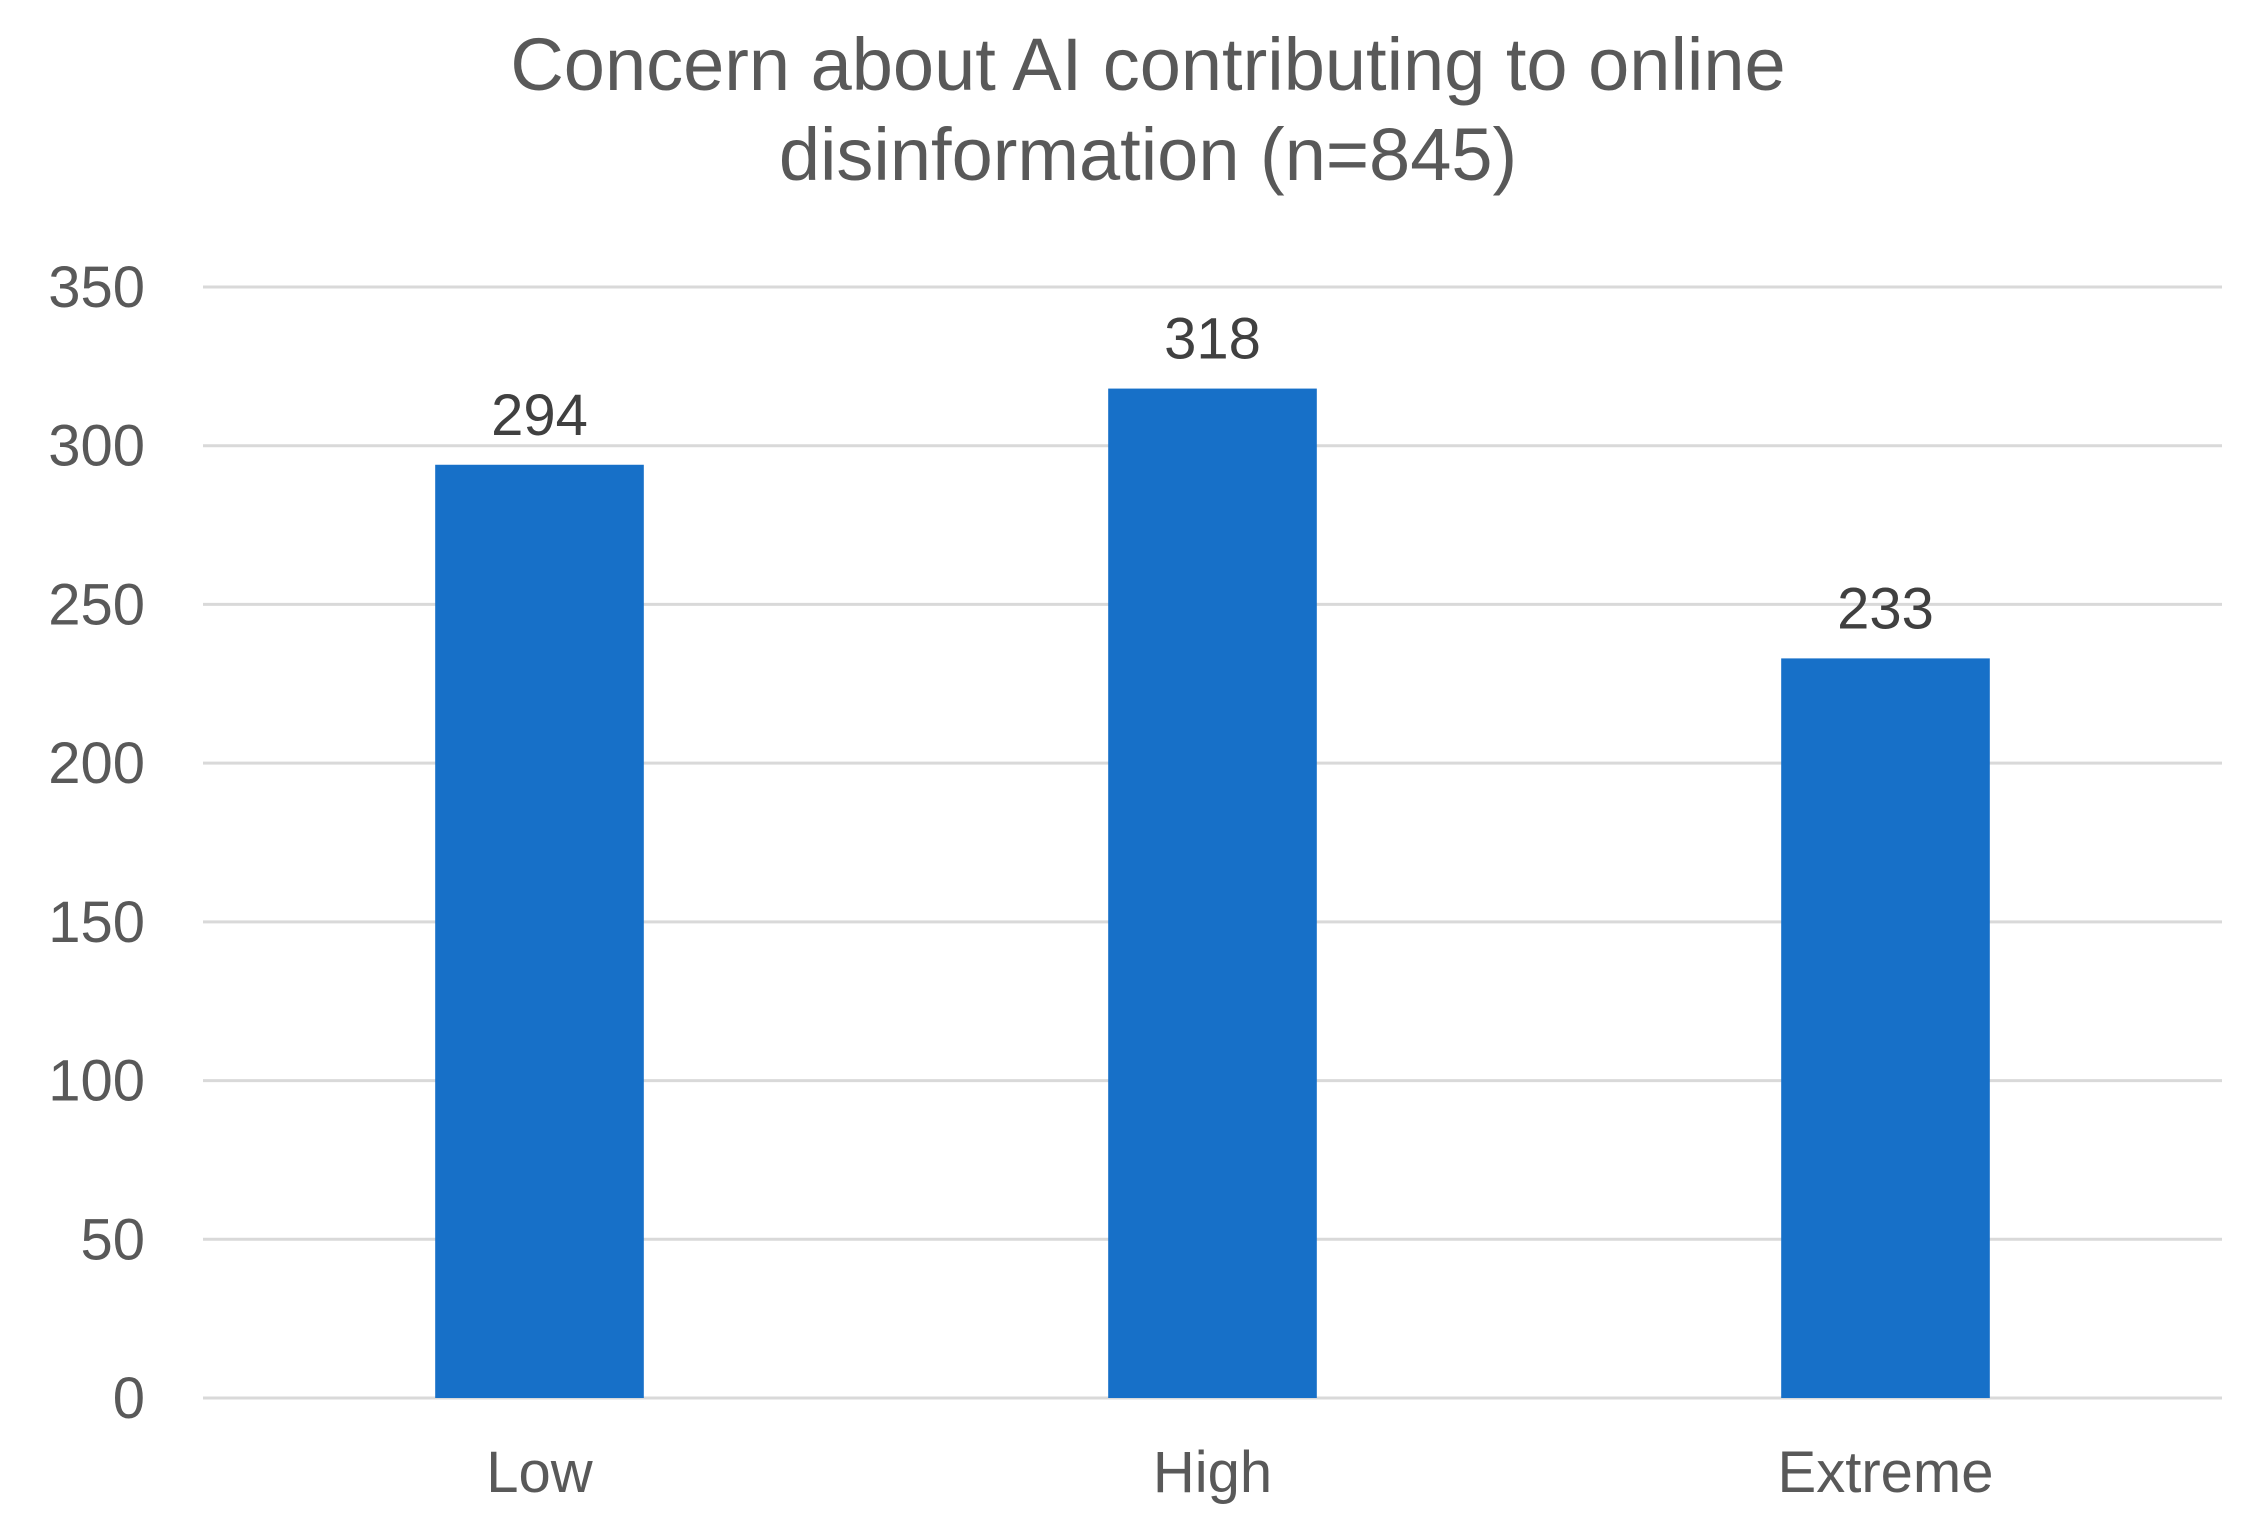 The height and width of the screenshot is (1532, 2248). Describe the element at coordinates (539, 931) in the screenshot. I see `bar-low` at that location.